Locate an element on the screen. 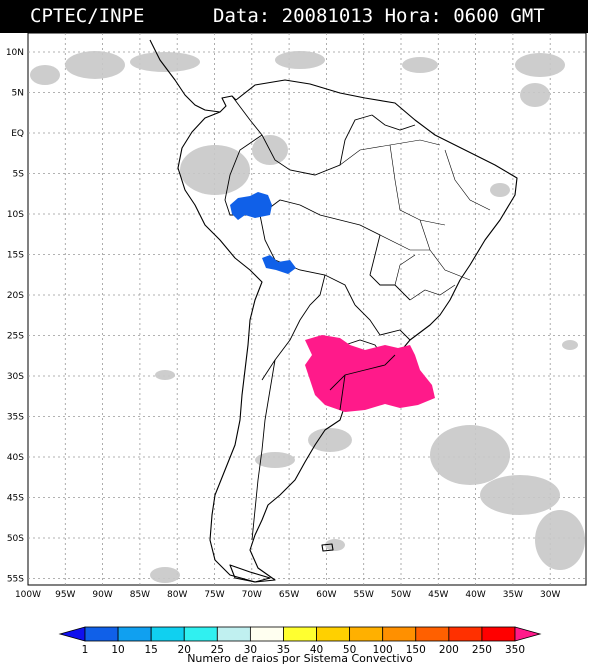  lat-label: 40S is located at coordinates (15, 458).